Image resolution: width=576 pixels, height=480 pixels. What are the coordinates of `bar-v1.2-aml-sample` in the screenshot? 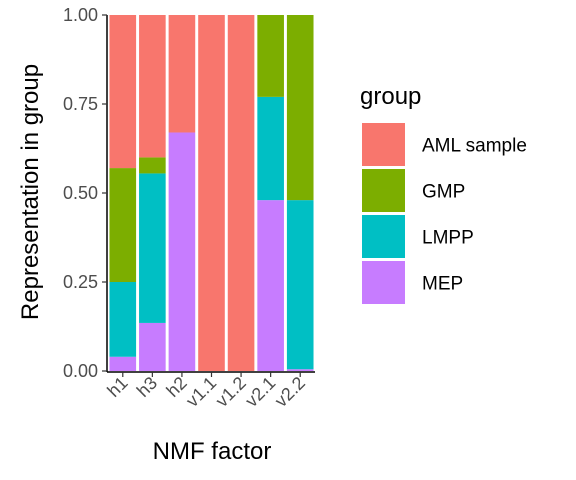 It's located at (241, 193).